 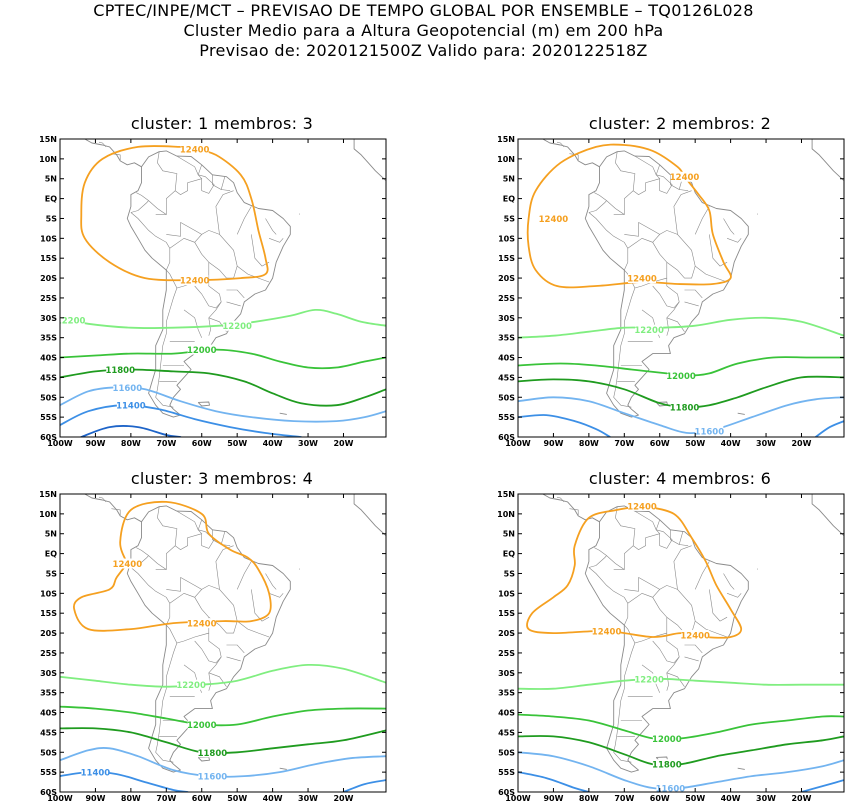 What do you see at coordinates (202, 798) in the screenshot?
I see `lon-label: 60W` at bounding box center [202, 798].